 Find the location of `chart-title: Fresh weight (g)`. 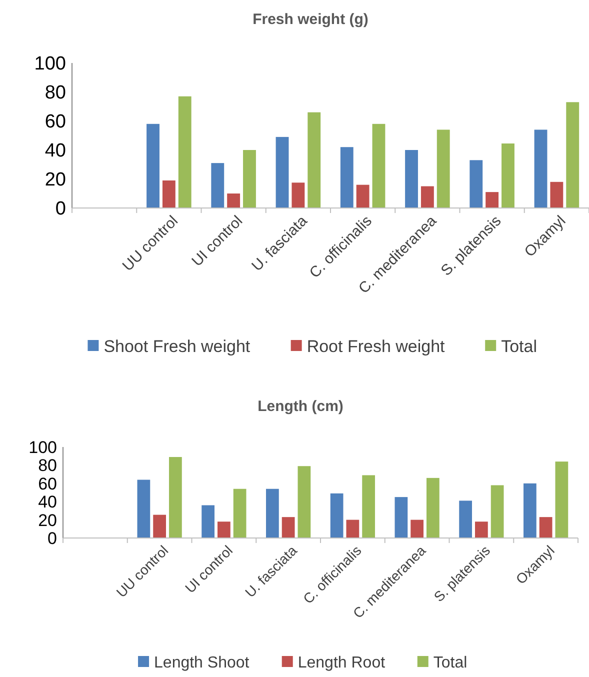

chart-title: Fresh weight (g) is located at coordinates (310, 19).